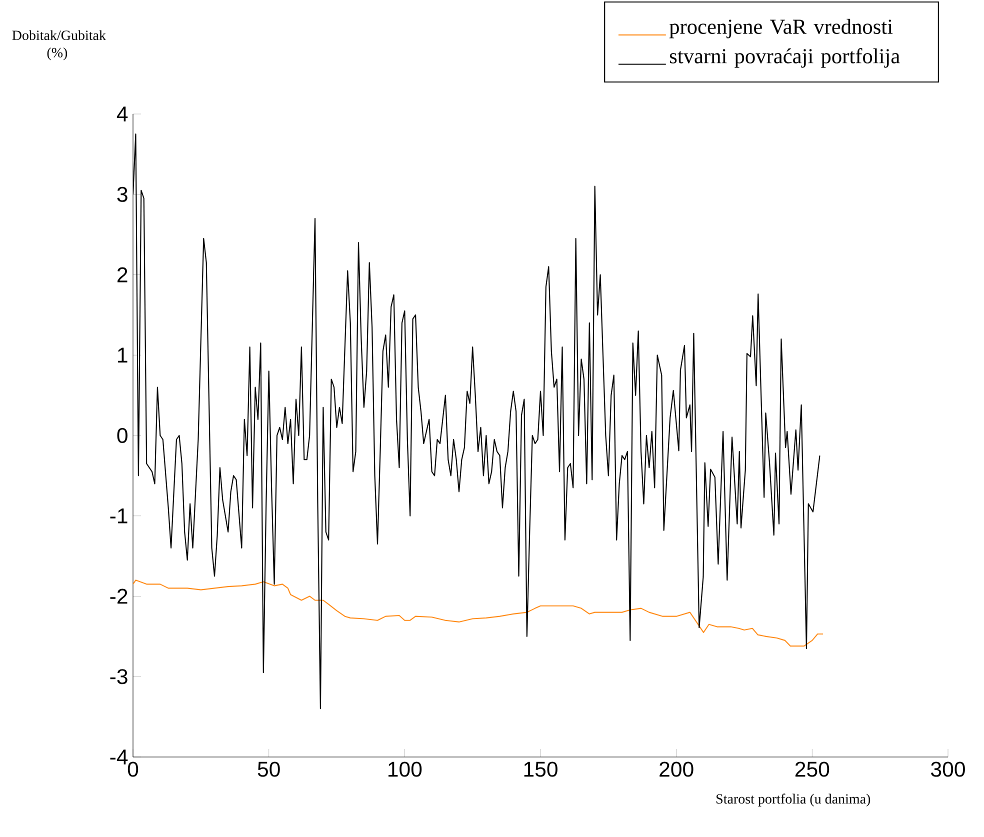  I want to click on x-tick-label: 250, so click(812, 769).